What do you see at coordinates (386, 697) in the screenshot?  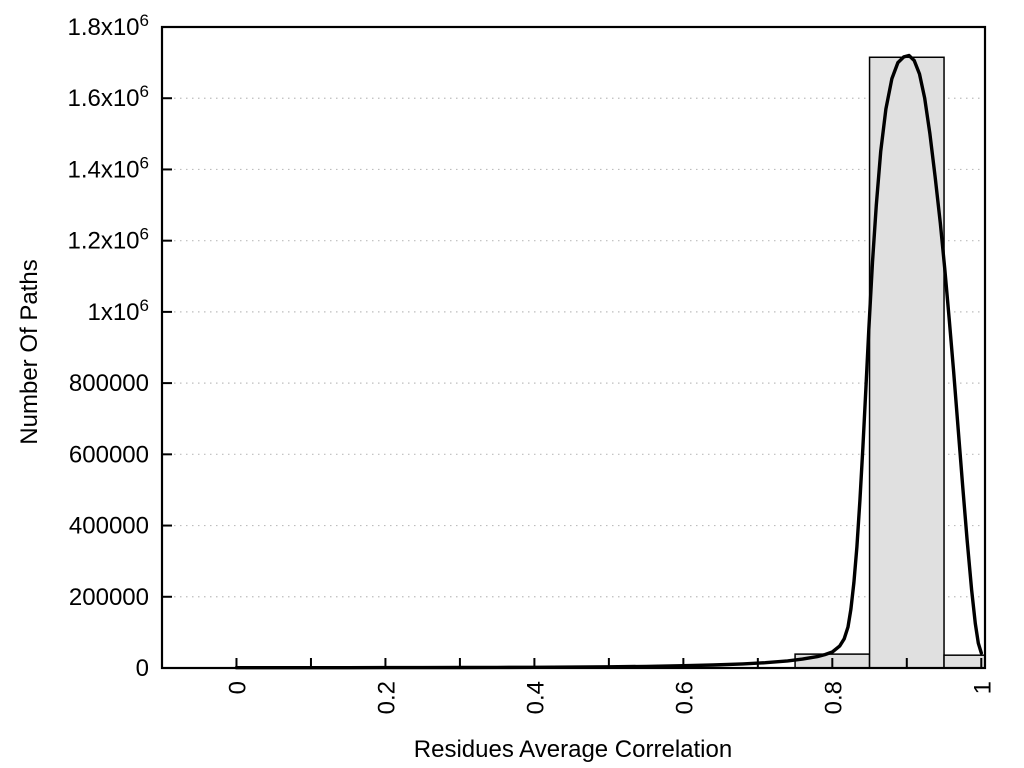 I see `x-tick-label: 0.2` at bounding box center [386, 697].